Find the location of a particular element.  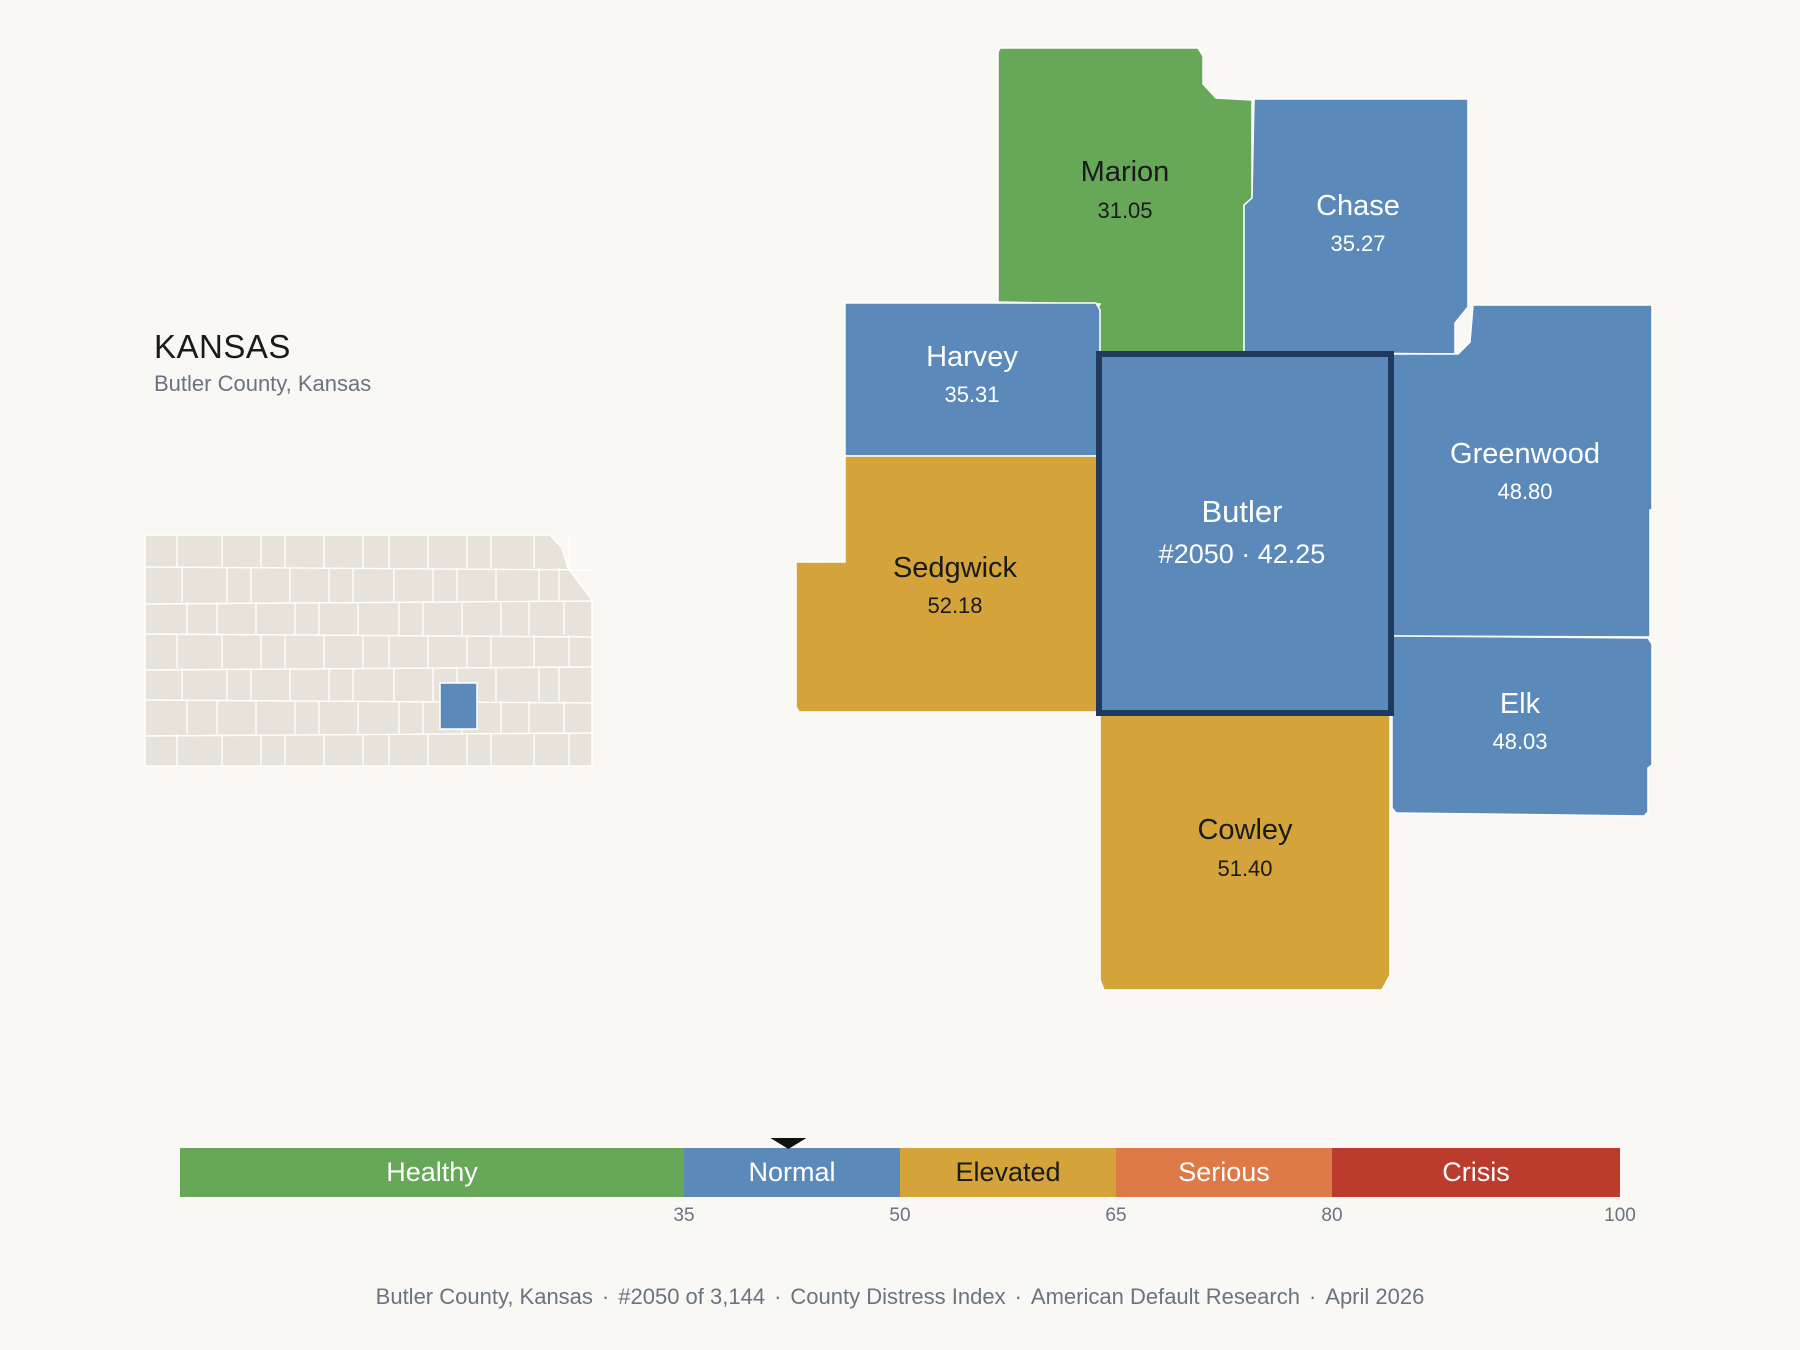

legend-band-serious is located at coordinates (1224, 1172).